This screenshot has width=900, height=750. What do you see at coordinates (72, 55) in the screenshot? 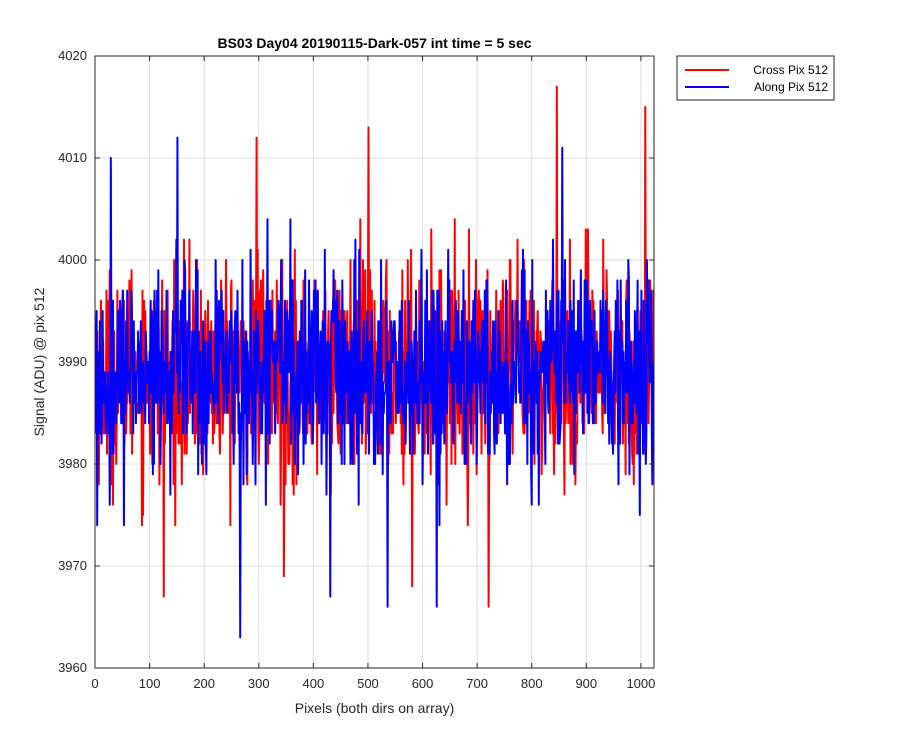
I see `y-tick-label: 4020` at bounding box center [72, 55].